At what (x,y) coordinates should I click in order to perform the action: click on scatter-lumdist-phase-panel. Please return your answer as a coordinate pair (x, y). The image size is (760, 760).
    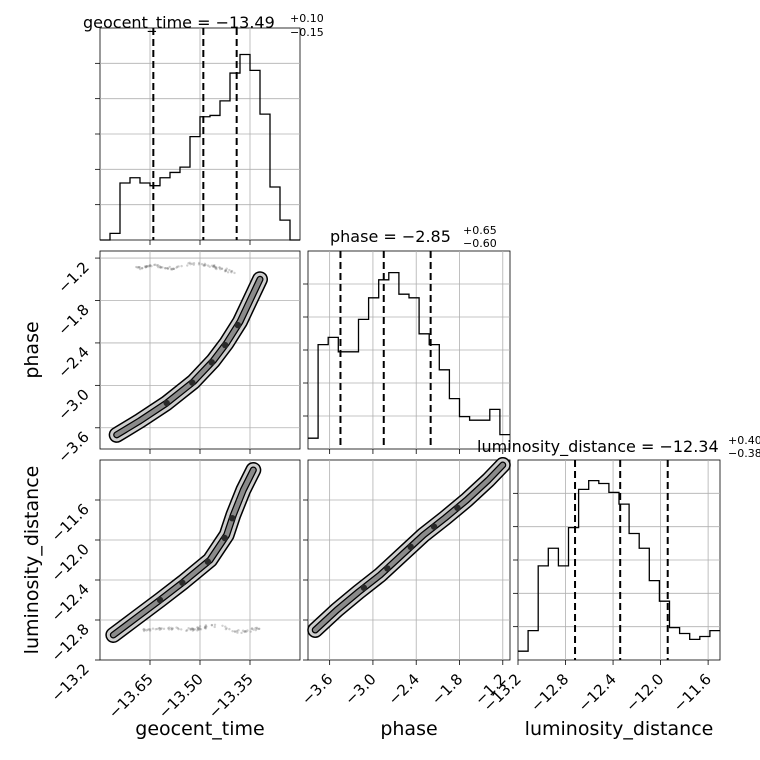
    Looking at the image, I should click on (409, 560).